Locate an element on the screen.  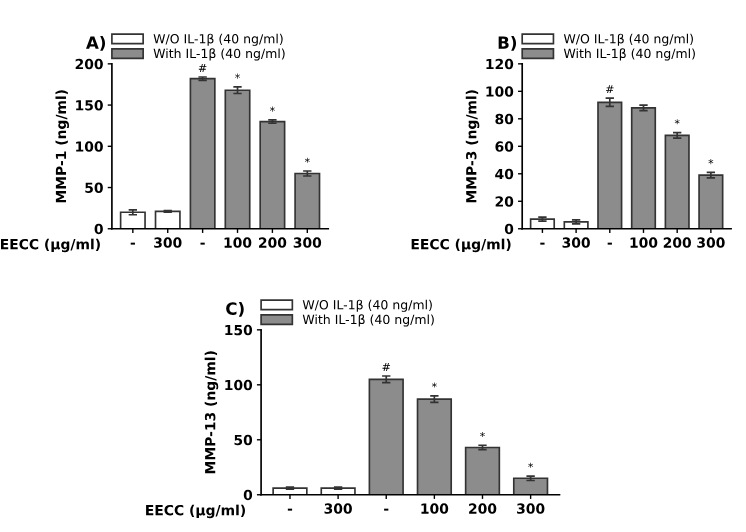
chart-title: B) is located at coordinates (507, 43).